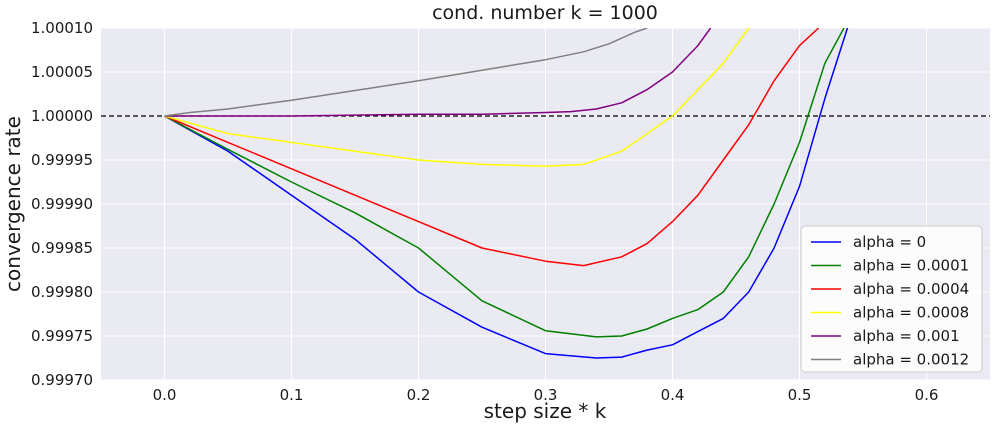 Image resolution: width=996 pixels, height=435 pixels. Describe the element at coordinates (911, 289) in the screenshot. I see `legend-entry-label: alpha = 0.0004` at that location.